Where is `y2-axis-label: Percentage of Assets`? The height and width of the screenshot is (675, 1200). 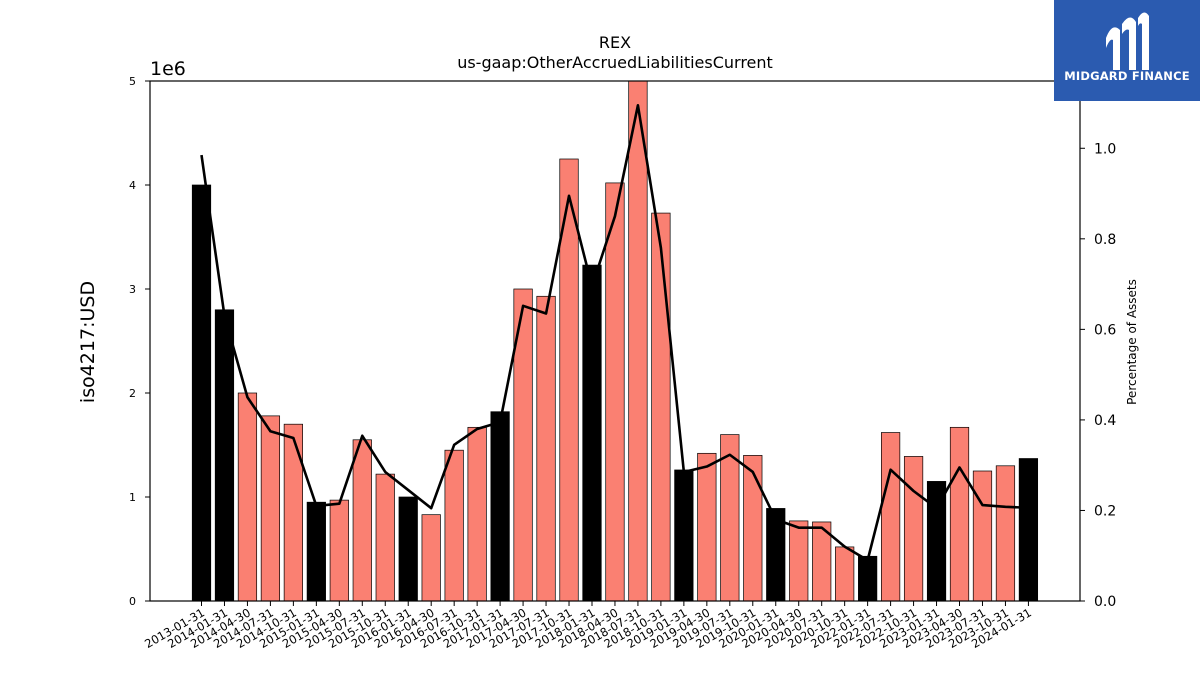
y2-axis-label: Percentage of Assets is located at coordinates (1132, 342).